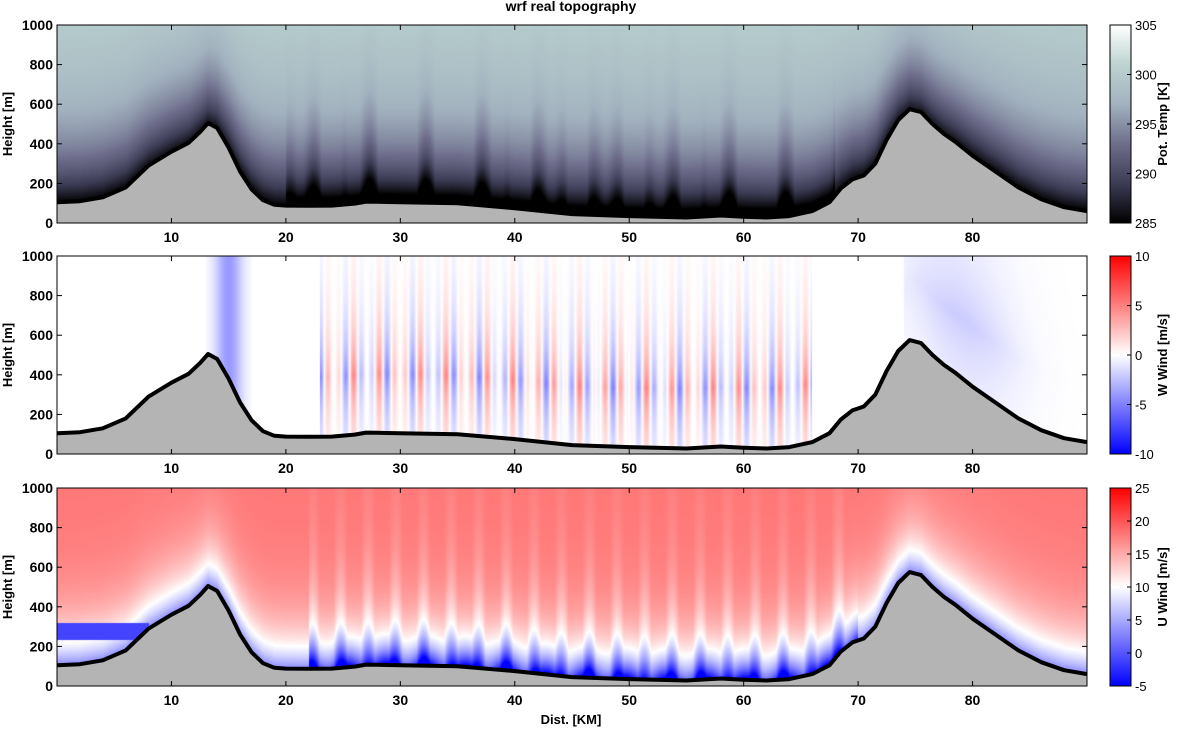 The height and width of the screenshot is (729, 1177). Describe the element at coordinates (1146, 75) in the screenshot. I see `colorbar-tick-label: 300` at that location.